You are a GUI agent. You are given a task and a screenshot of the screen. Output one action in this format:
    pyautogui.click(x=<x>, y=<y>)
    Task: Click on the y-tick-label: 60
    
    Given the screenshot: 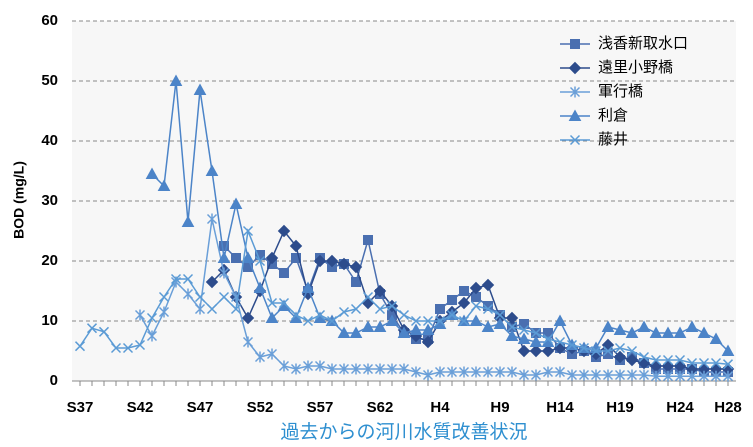 What is the action you would take?
    pyautogui.click(x=49, y=20)
    